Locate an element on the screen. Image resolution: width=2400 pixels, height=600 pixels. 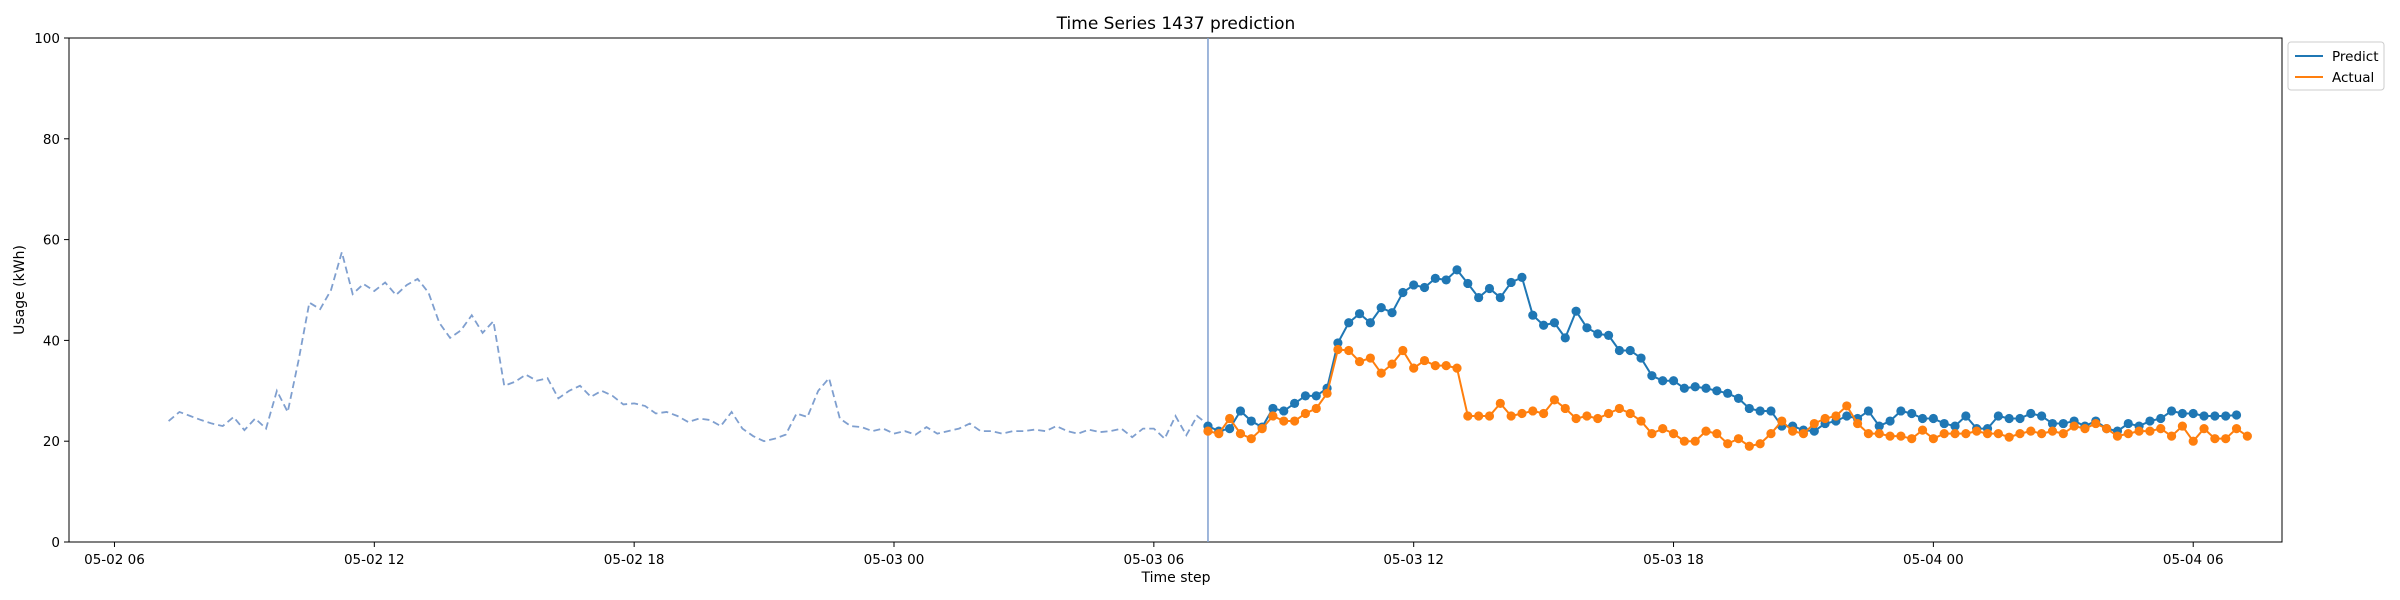
chart-title: Time Series 1437 prediction is located at coordinates (1176, 24).